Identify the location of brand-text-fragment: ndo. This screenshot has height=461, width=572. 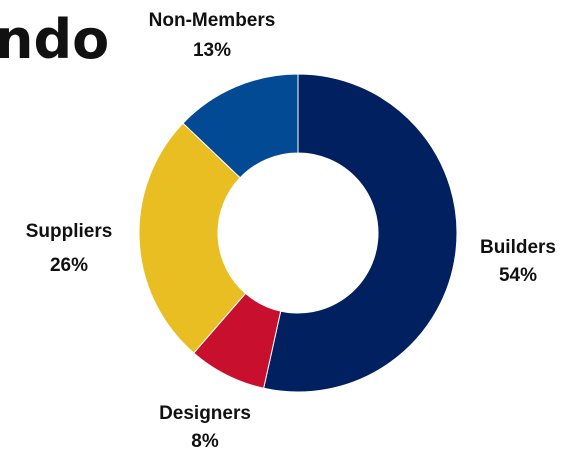
(54, 39).